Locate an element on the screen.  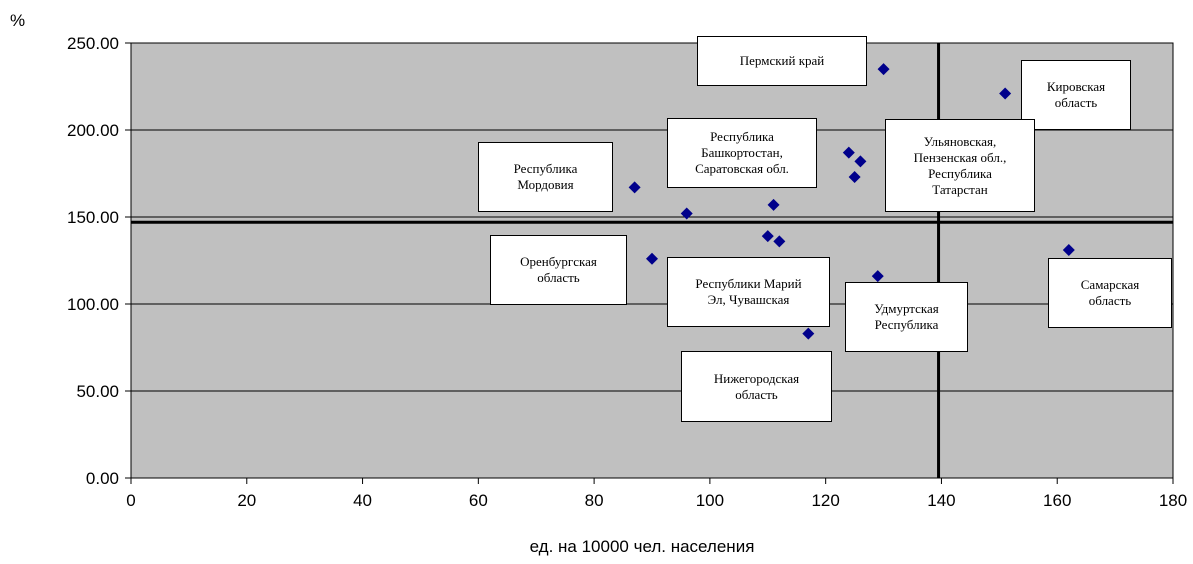
y-tick-label: 100.00 is located at coordinates (93, 304).